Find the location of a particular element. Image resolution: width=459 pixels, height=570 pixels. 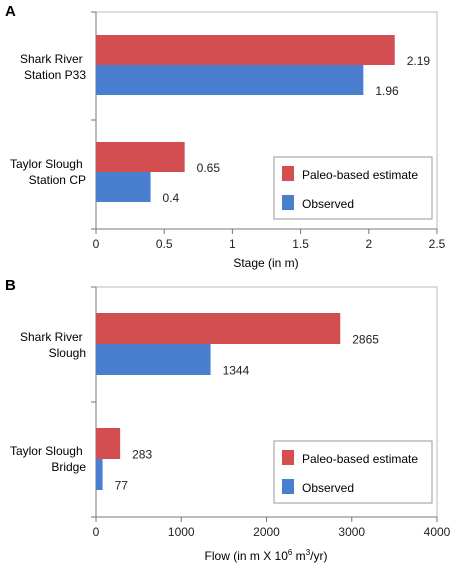

panel-b-x-tick-label: 4000 is located at coordinates (437, 532).